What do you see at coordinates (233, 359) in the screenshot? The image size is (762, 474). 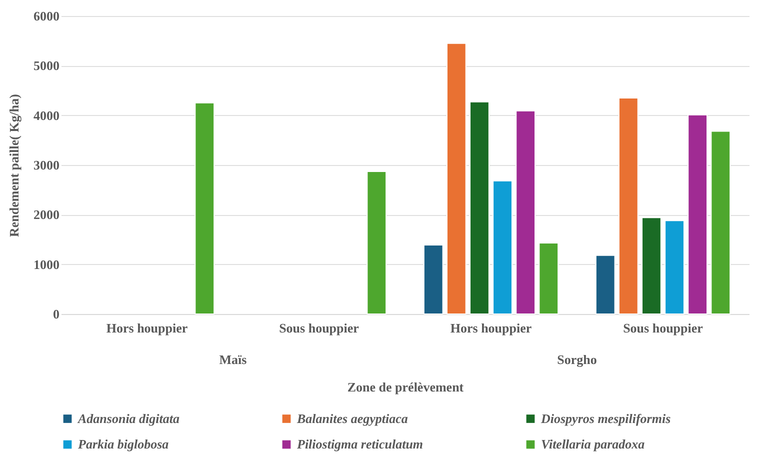 I see `text: Maïs` at bounding box center [233, 359].